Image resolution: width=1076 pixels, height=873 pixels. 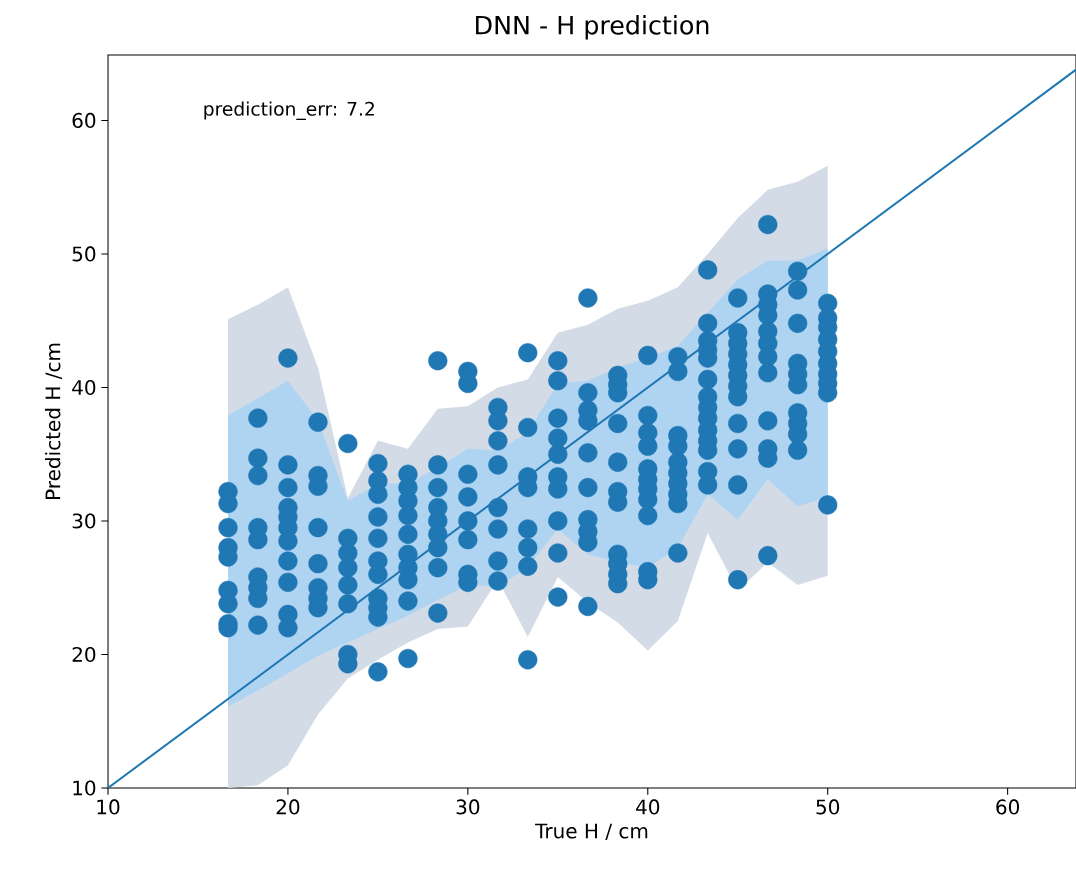 What do you see at coordinates (592, 27) in the screenshot?
I see `chart-title: DNN - H prediction` at bounding box center [592, 27].